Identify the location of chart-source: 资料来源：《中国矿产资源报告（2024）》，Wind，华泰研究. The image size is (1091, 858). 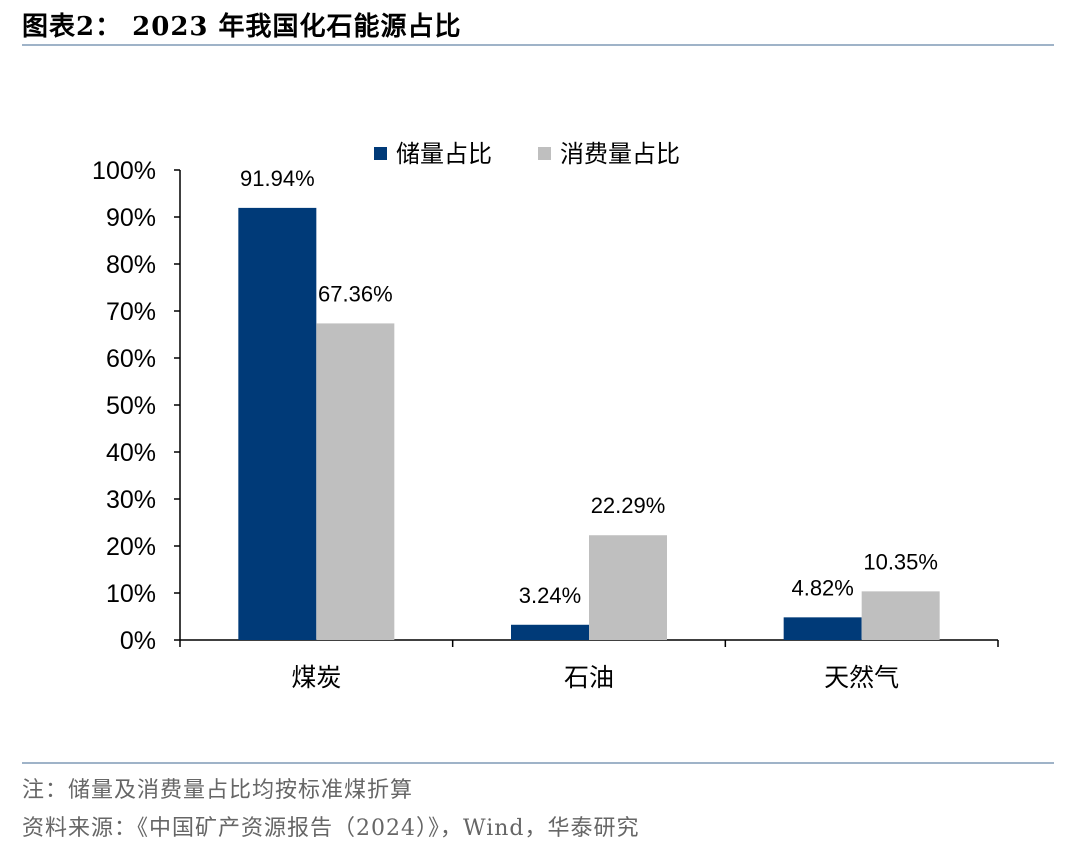
(331, 828).